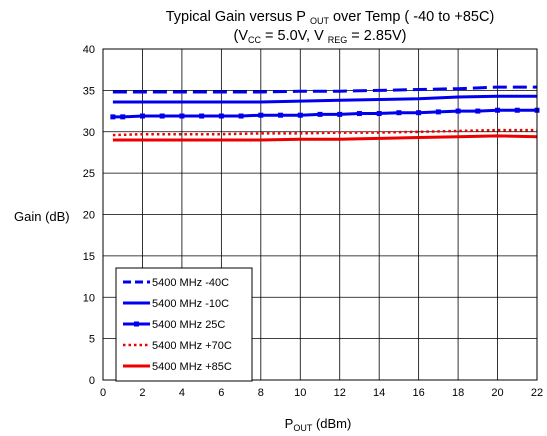 This screenshot has height=436, width=547. What do you see at coordinates (190, 283) in the screenshot?
I see `legend-label-0: 5400 MHz -40C` at bounding box center [190, 283].